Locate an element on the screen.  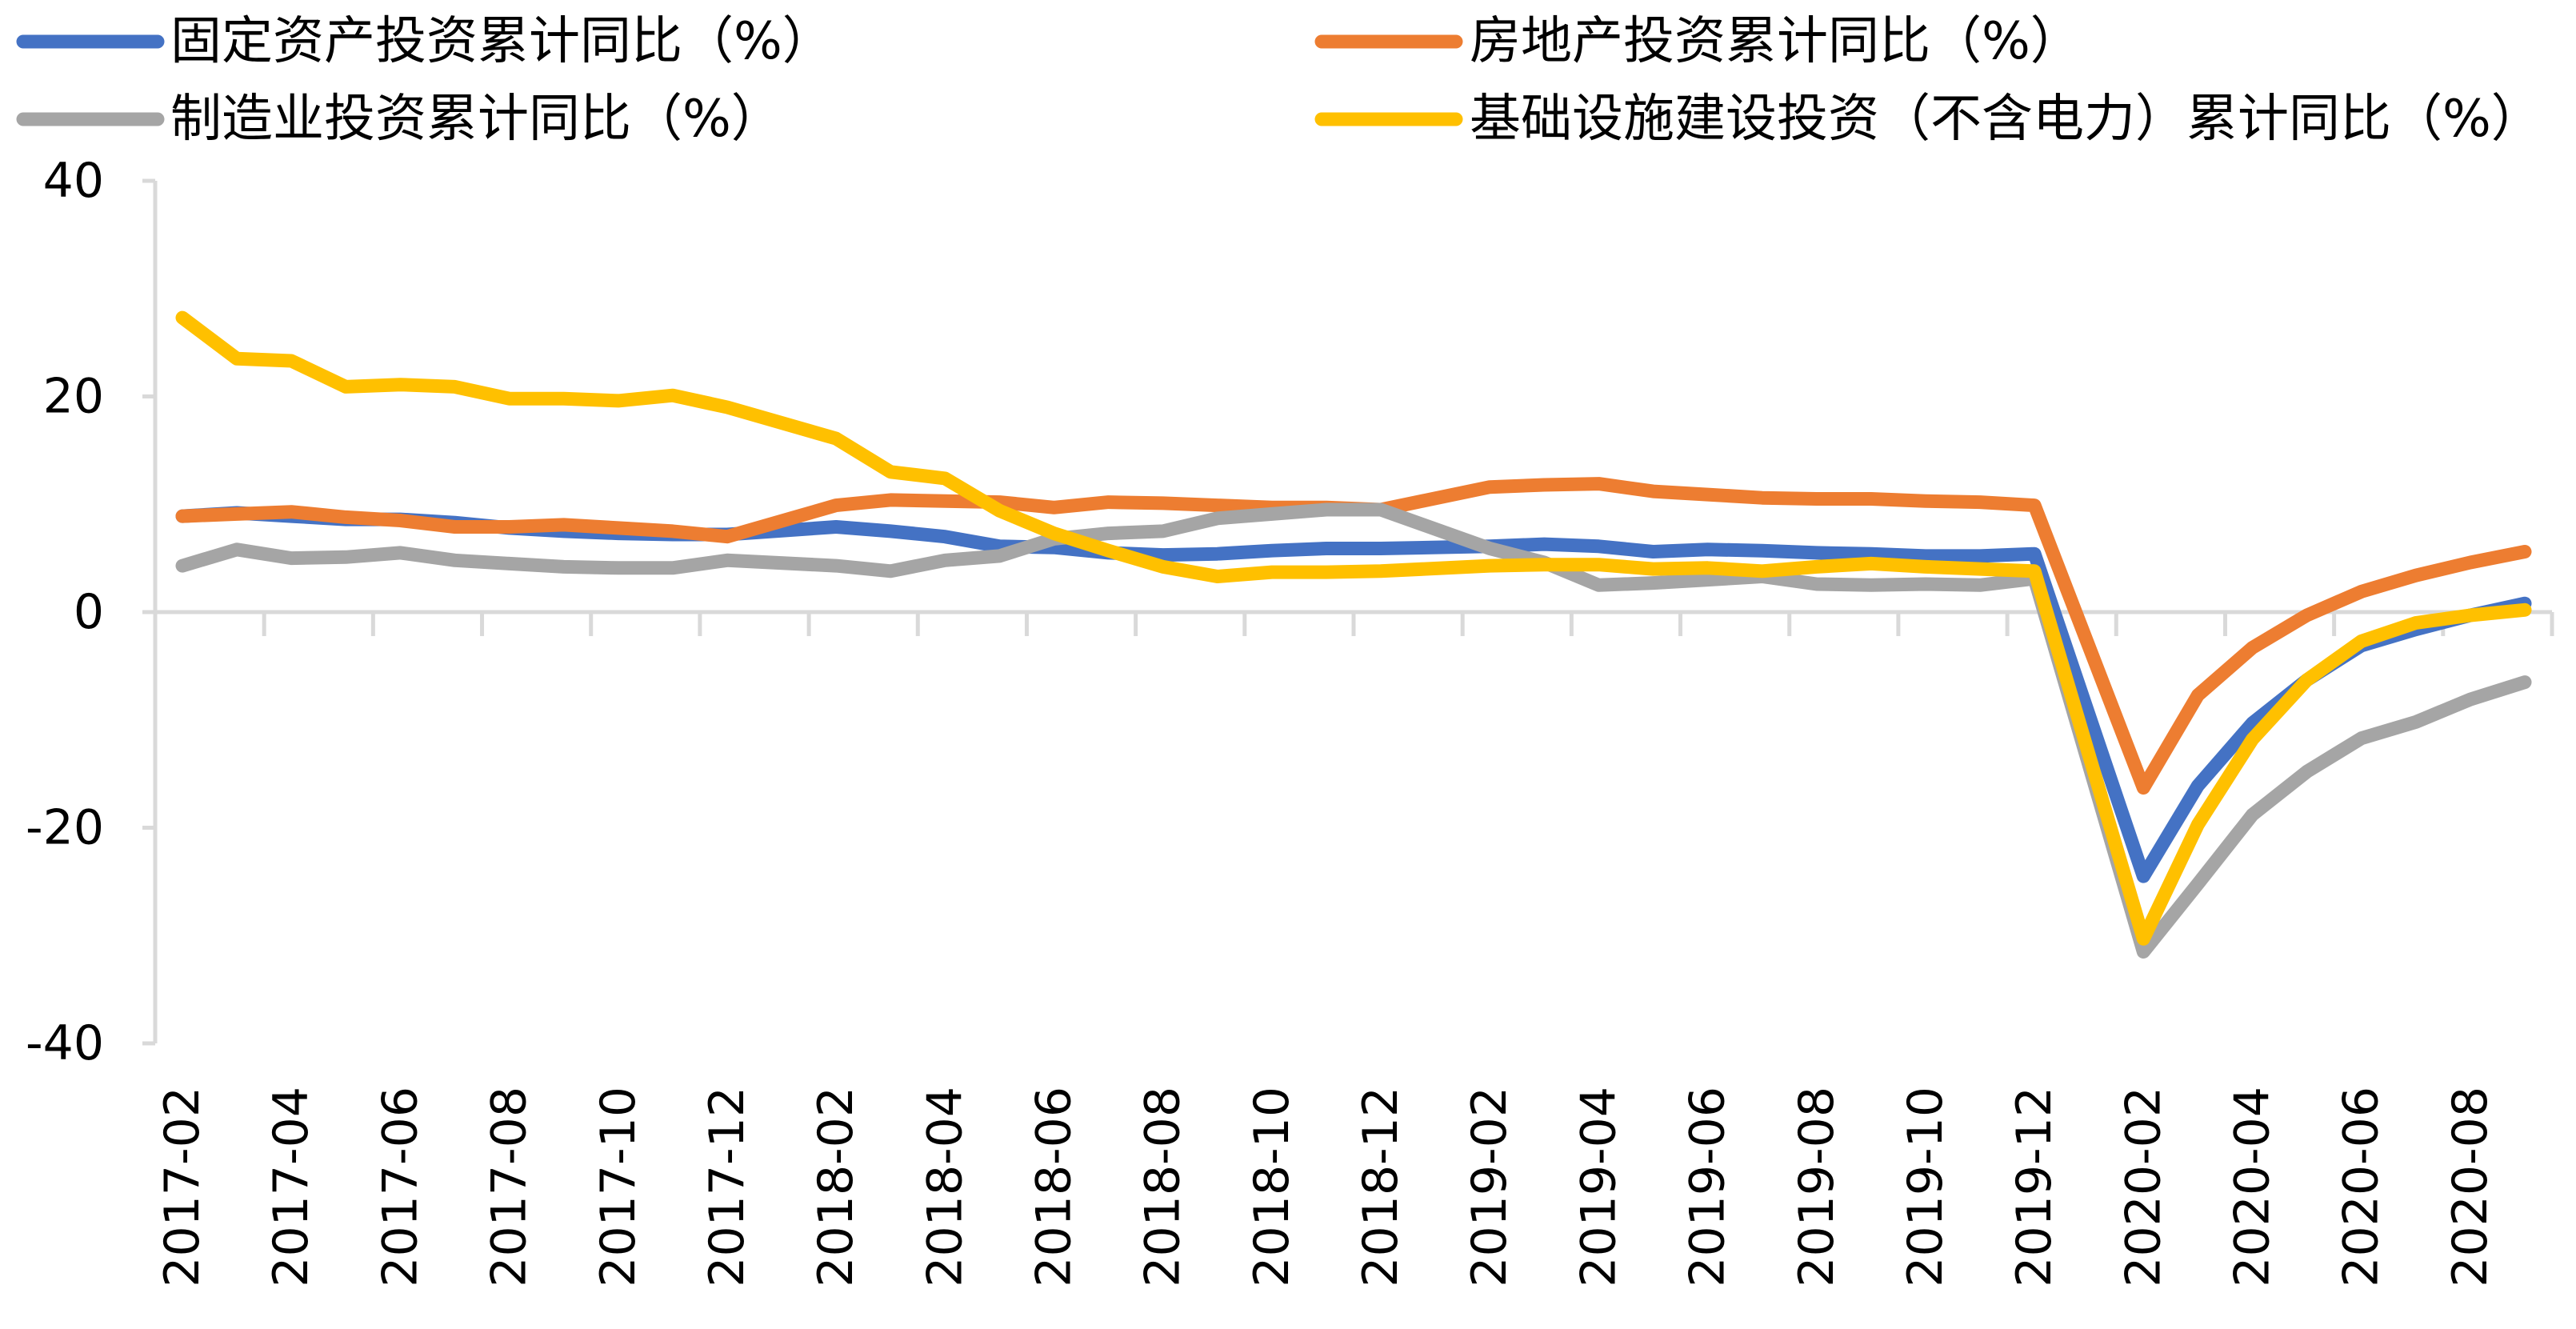
y-tick-label: 20 is located at coordinates (73, 397).